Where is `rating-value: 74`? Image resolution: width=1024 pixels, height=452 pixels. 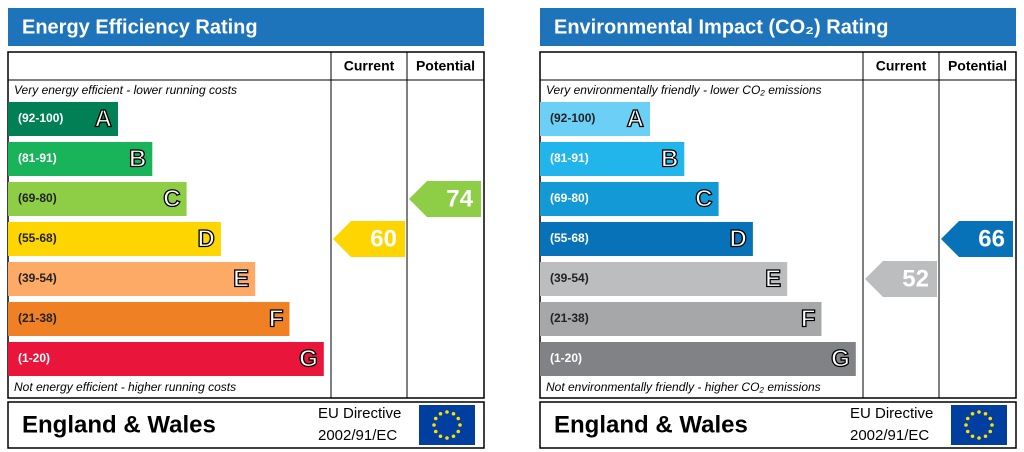
rating-value: 74 is located at coordinates (459, 198).